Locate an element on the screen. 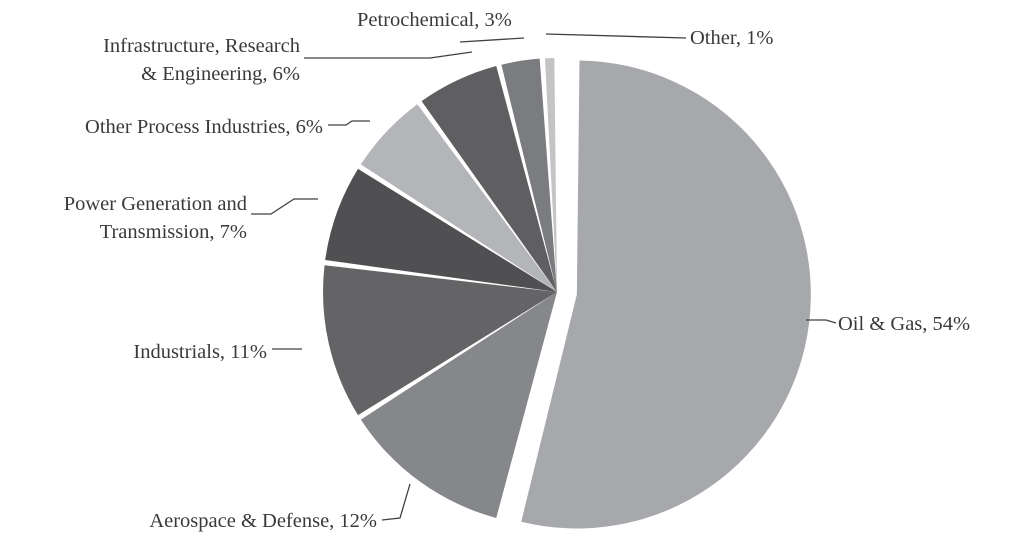 Image resolution: width=1017 pixels, height=537 pixels. leader-other is located at coordinates (616, 36).